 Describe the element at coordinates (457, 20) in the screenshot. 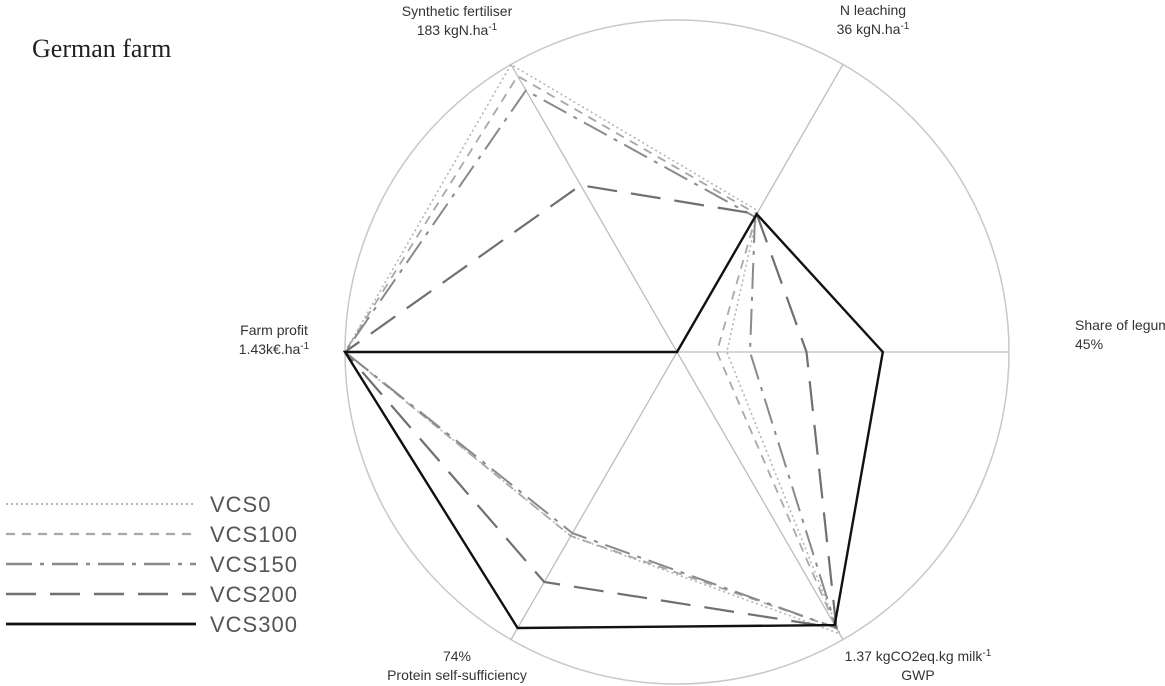

I see `axis-label-synthetic_fertiliser: Synthetic fertiliser 183 kgN.ha-1` at that location.